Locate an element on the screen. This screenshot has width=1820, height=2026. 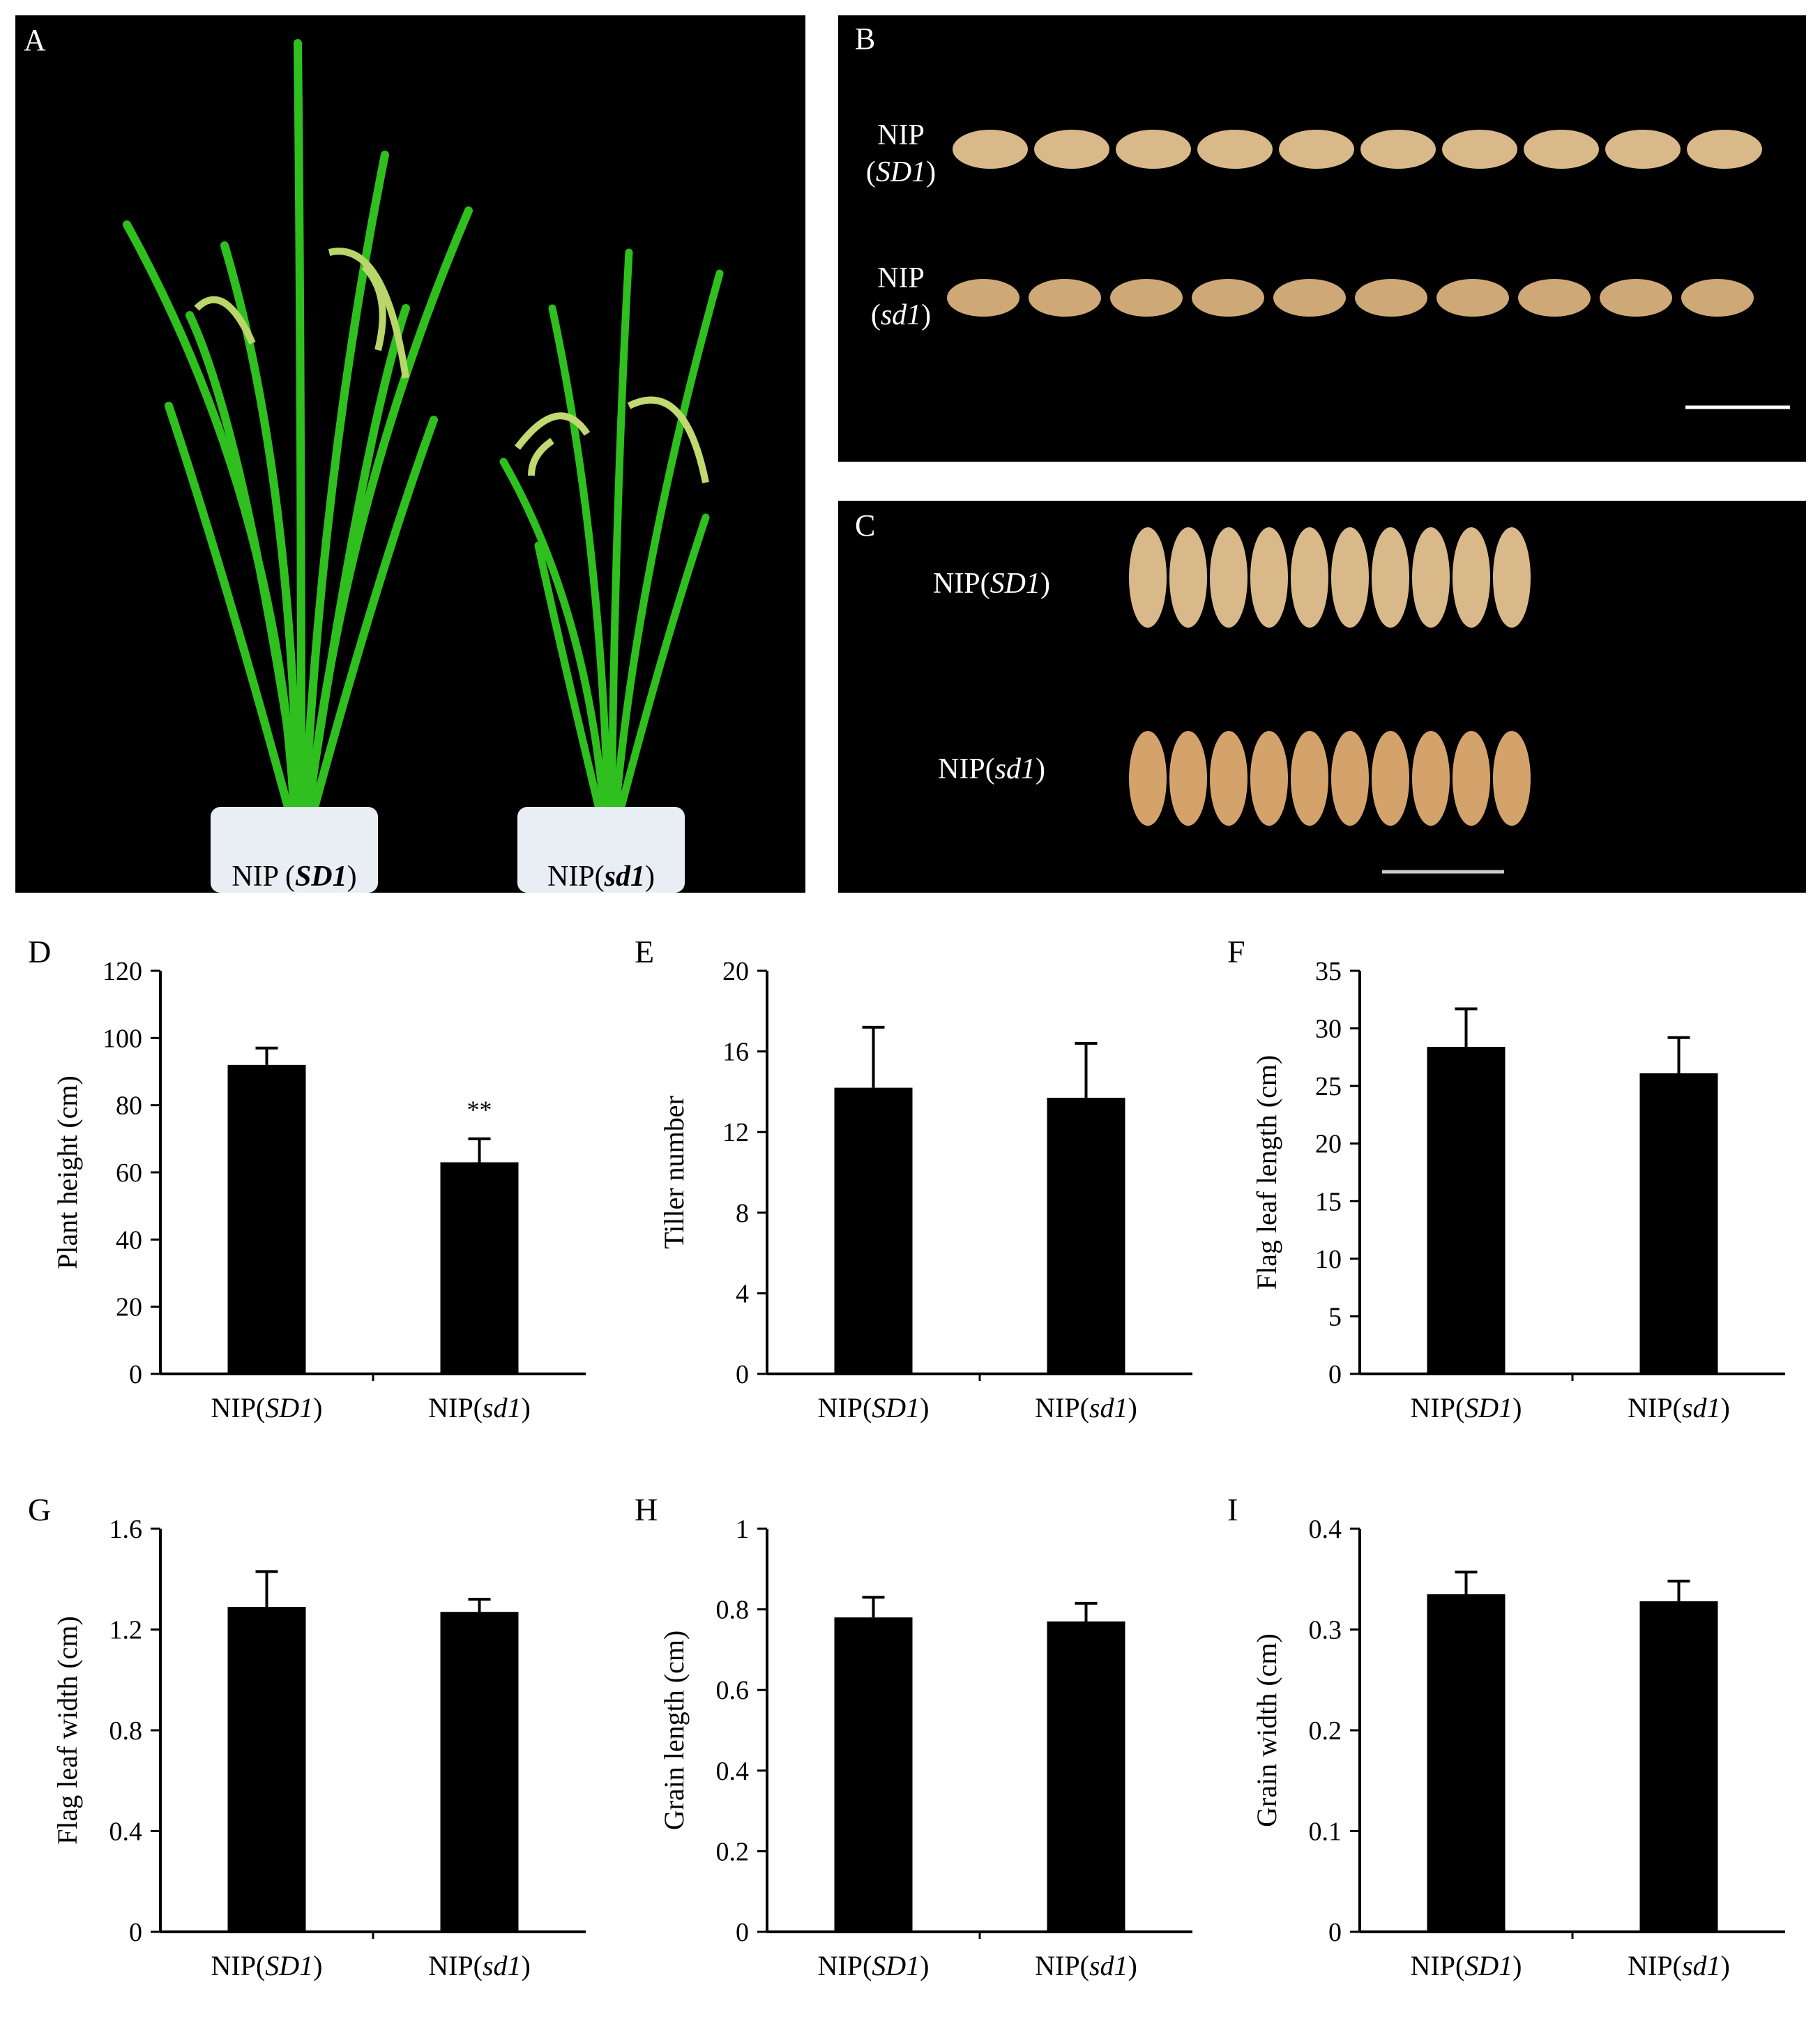
grain-row-wildtype is located at coordinates (1357, 149).